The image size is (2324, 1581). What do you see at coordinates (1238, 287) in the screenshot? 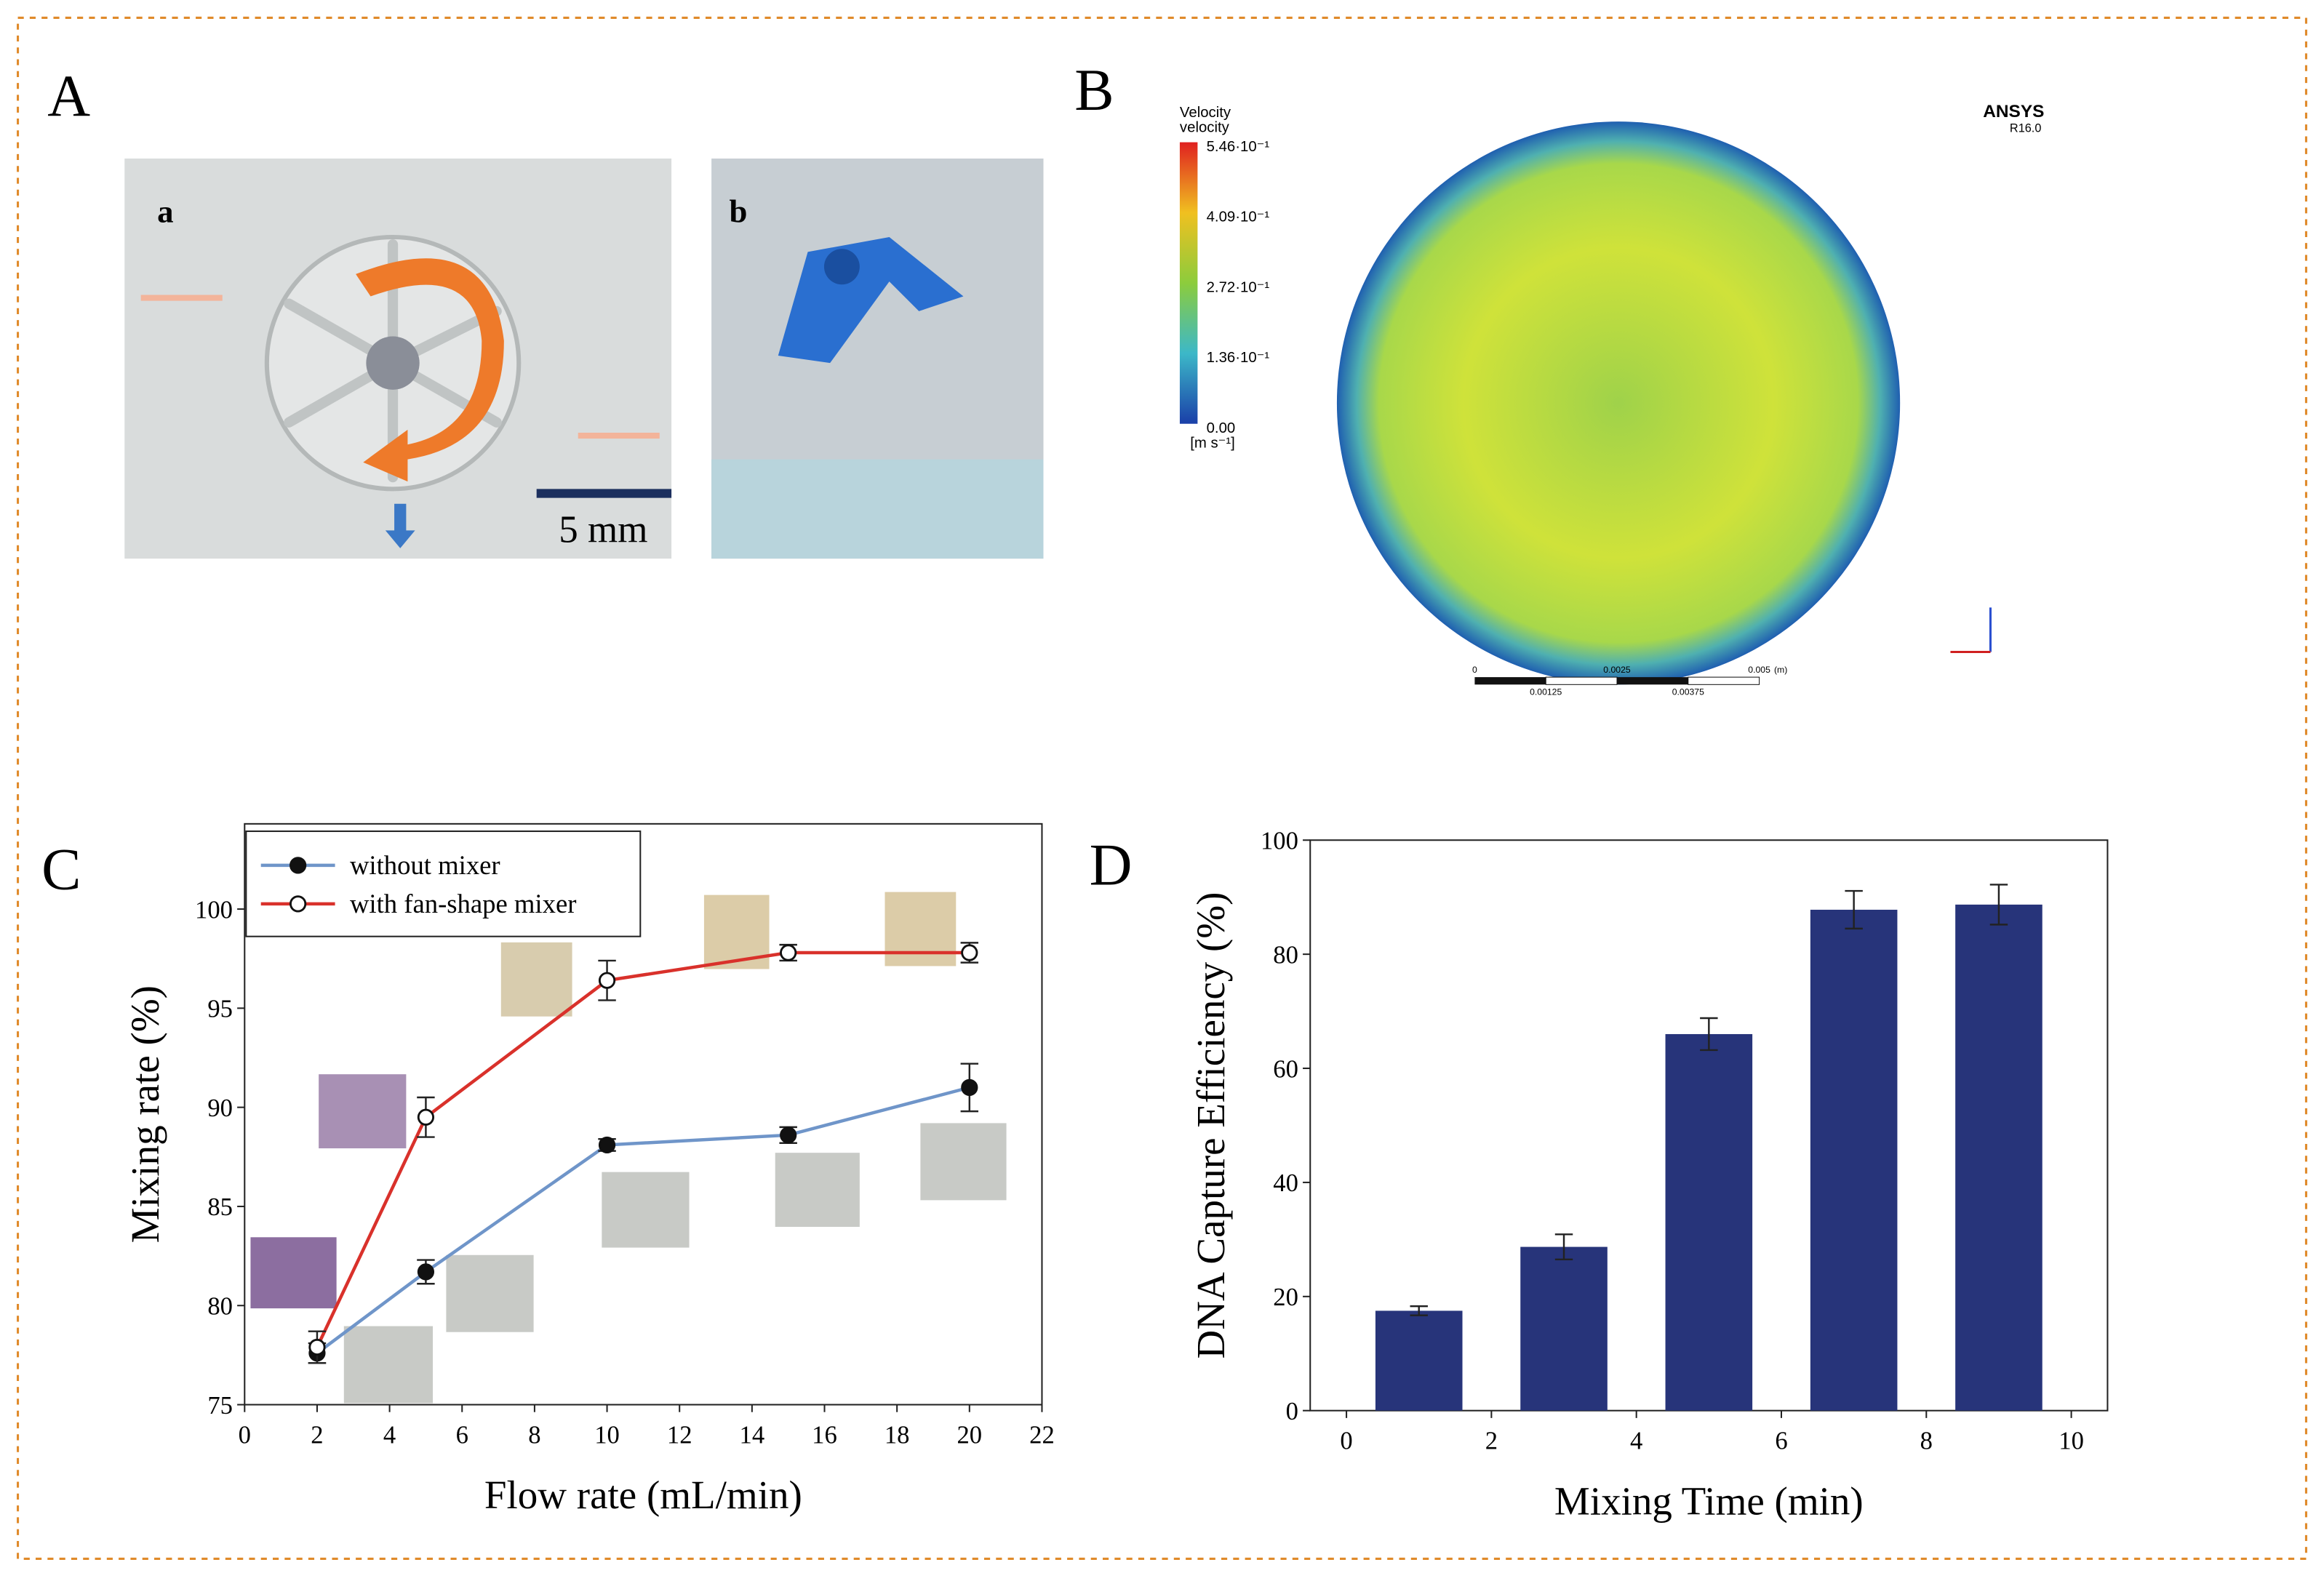
I see `colorbar-label: 2.72·10⁻¹` at bounding box center [1238, 287].